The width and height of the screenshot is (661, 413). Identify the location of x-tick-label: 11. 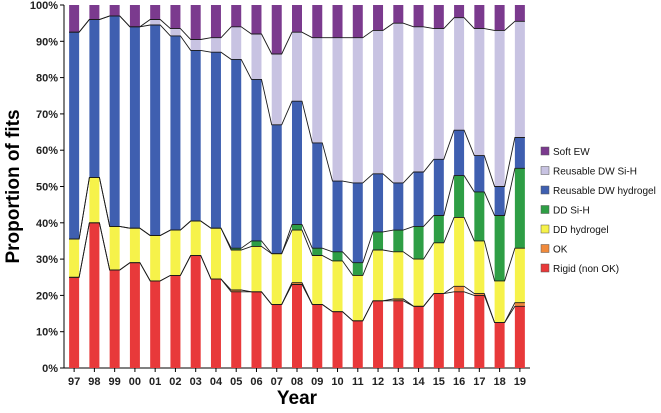
(358, 382).